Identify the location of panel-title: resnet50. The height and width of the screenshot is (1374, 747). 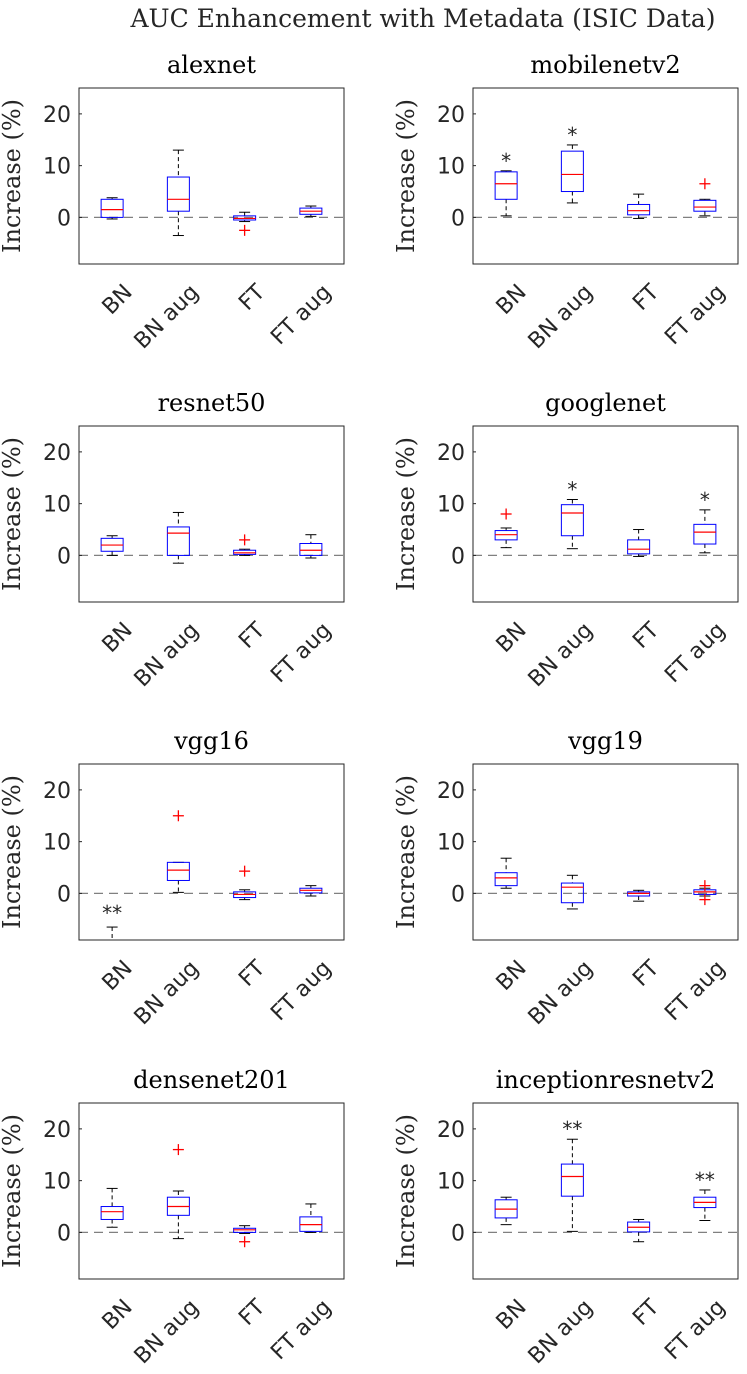
(212, 403).